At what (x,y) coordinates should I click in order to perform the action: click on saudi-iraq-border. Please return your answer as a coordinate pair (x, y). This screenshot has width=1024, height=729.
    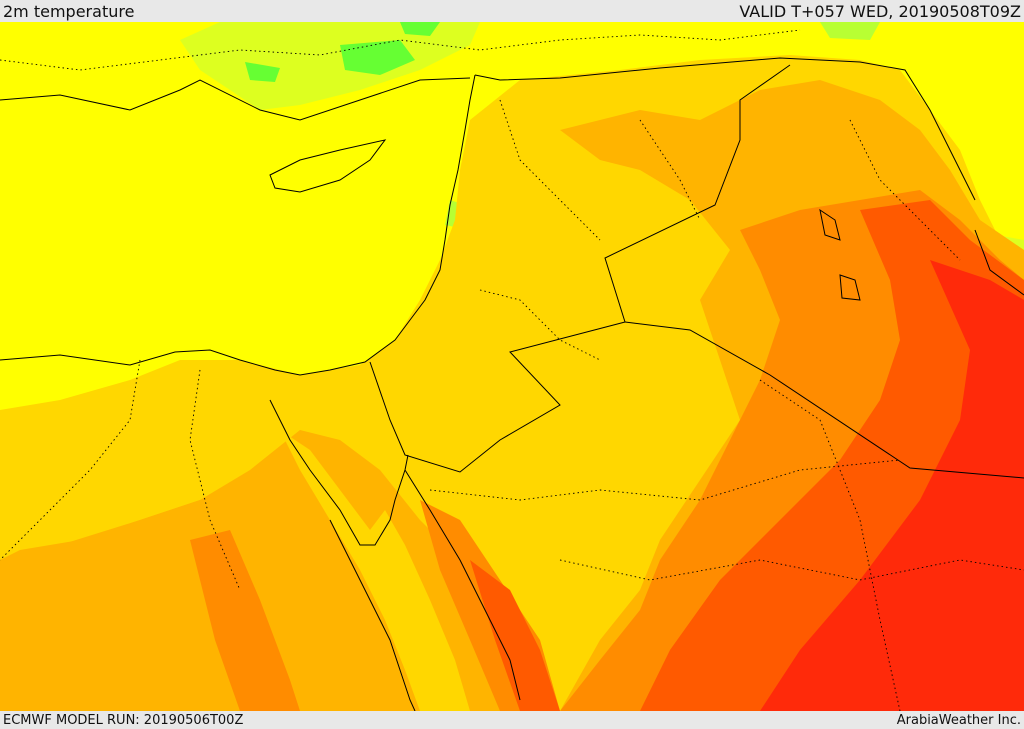
    Looking at the image, I should click on (824, 400).